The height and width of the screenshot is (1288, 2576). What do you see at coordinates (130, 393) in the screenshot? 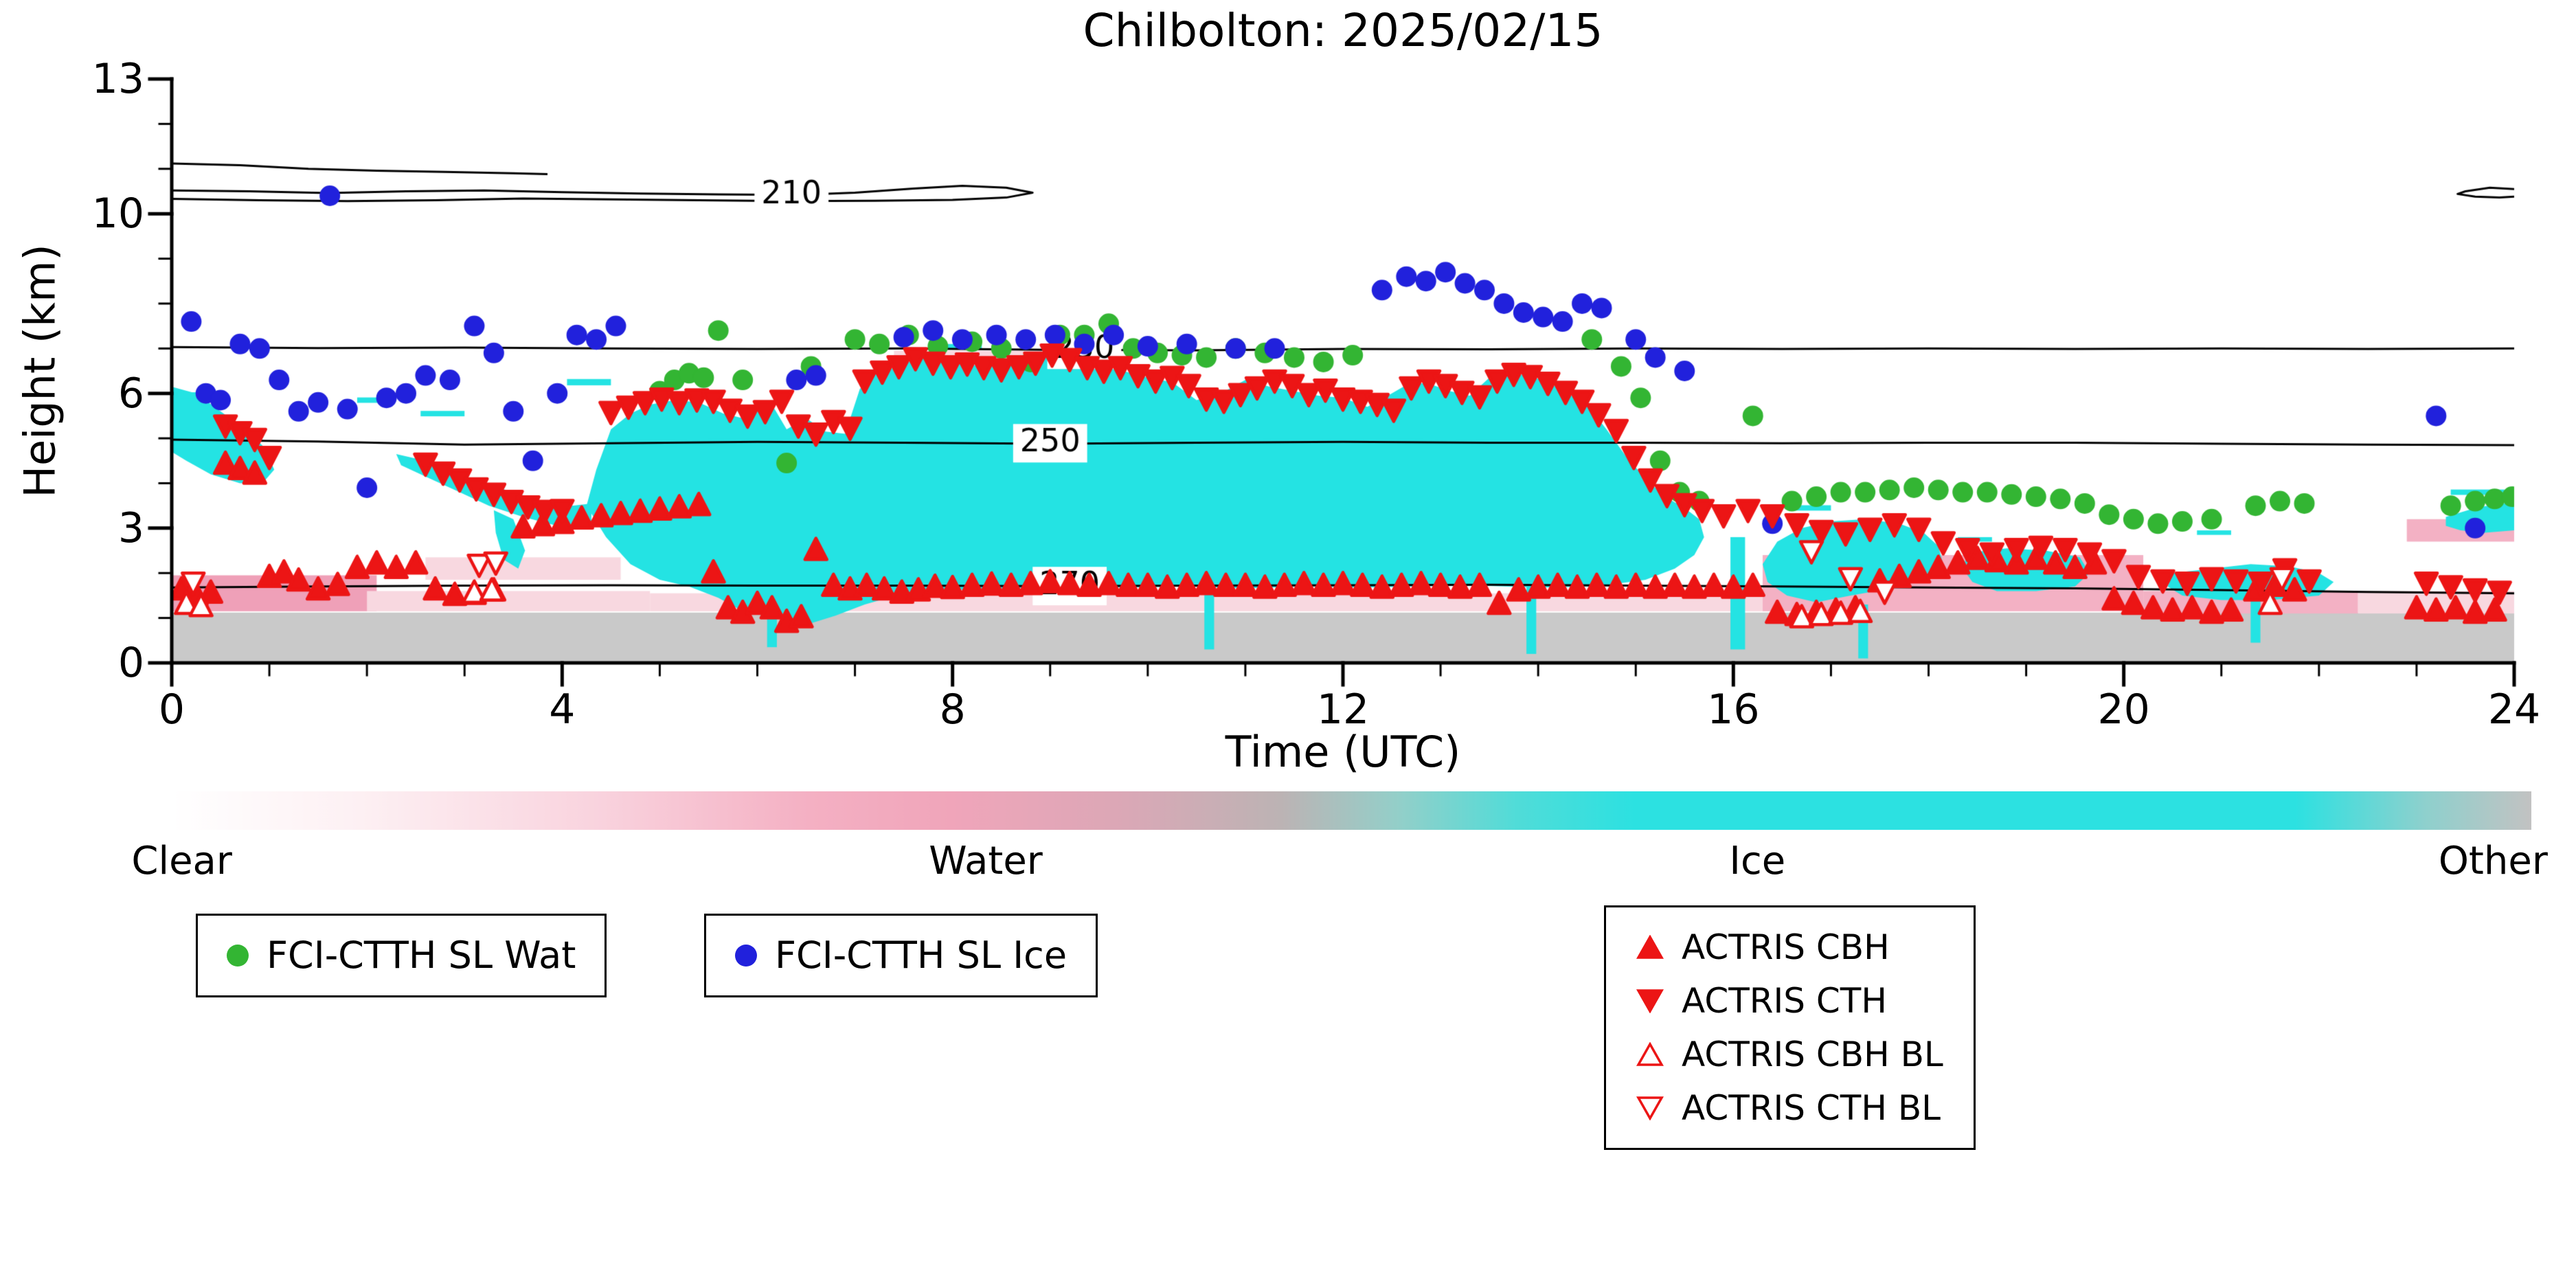
I see `y-tick-label: 6` at bounding box center [130, 393].